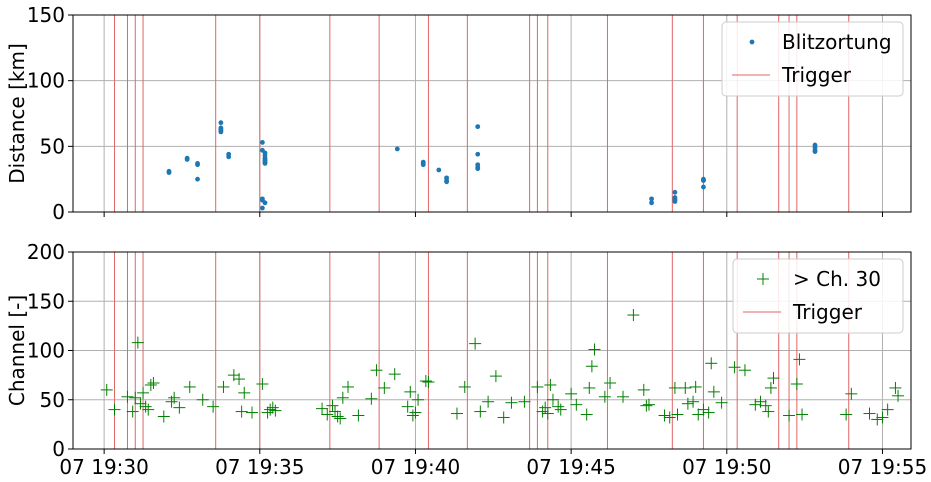 The height and width of the screenshot is (482, 931). What do you see at coordinates (415, 467) in the screenshot?
I see `x-tick-label: 07 19:40` at bounding box center [415, 467].